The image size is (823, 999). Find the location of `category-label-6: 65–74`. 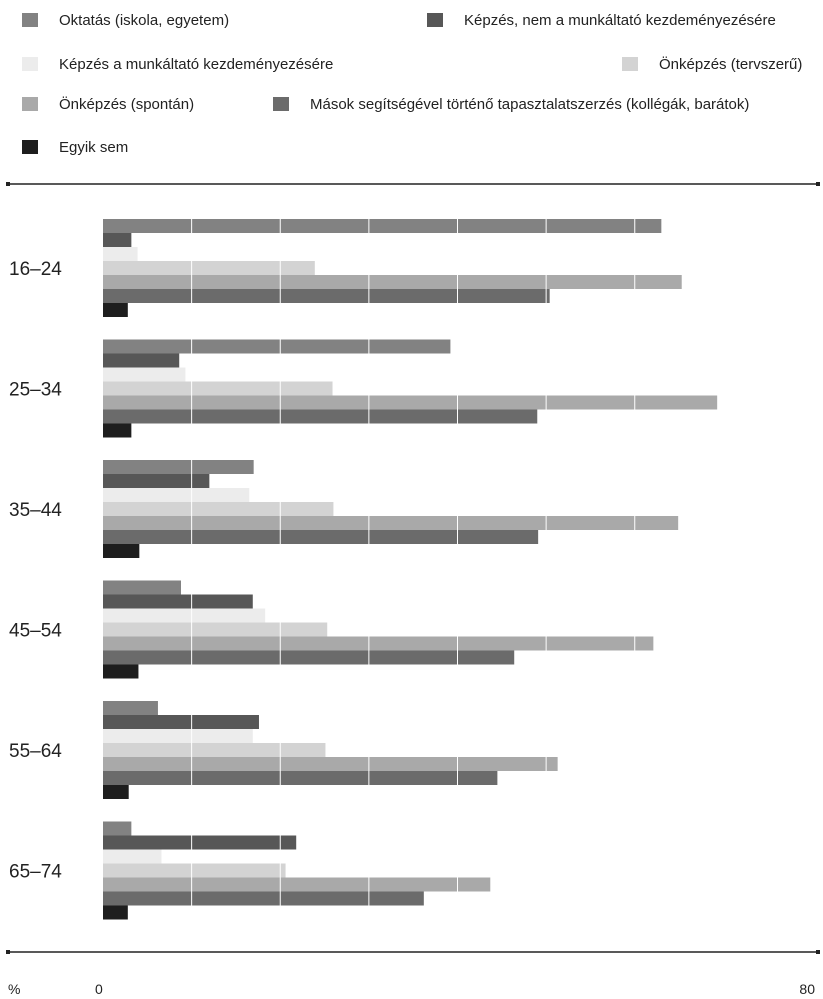

category-label-6: 65–74 is located at coordinates (35, 872).